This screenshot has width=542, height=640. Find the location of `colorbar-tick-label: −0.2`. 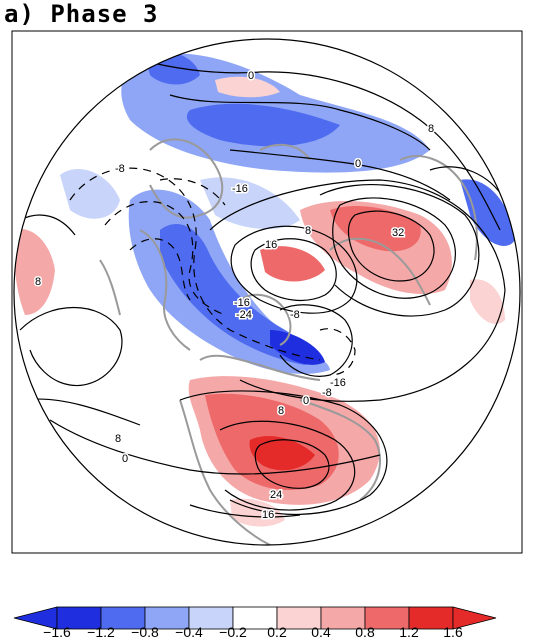

colorbar-tick-label: −0.2 is located at coordinates (233, 632).